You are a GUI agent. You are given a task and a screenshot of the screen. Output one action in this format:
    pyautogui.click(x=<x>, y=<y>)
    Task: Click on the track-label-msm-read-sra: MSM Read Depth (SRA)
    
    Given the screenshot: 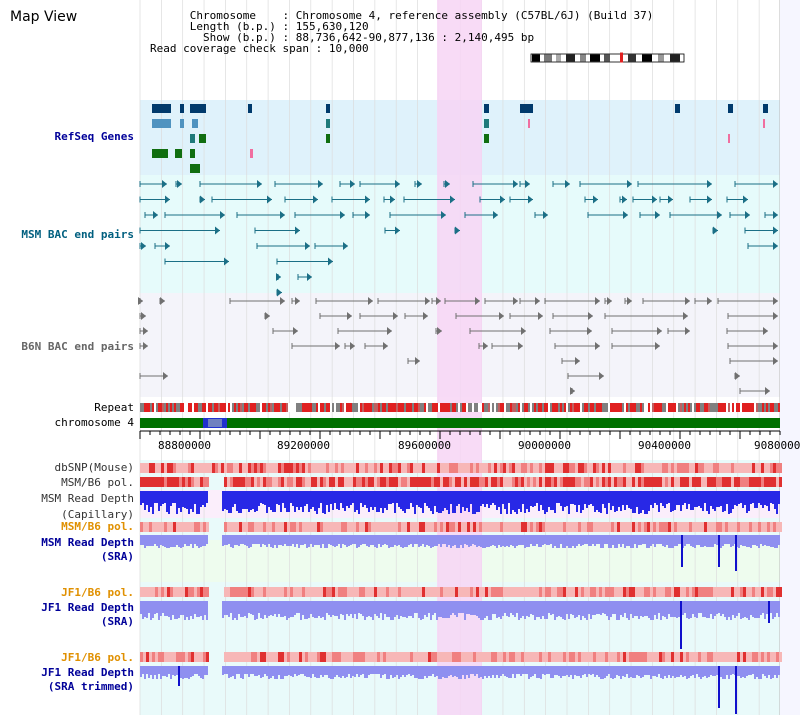 What is the action you would take?
    pyautogui.click(x=87, y=549)
    